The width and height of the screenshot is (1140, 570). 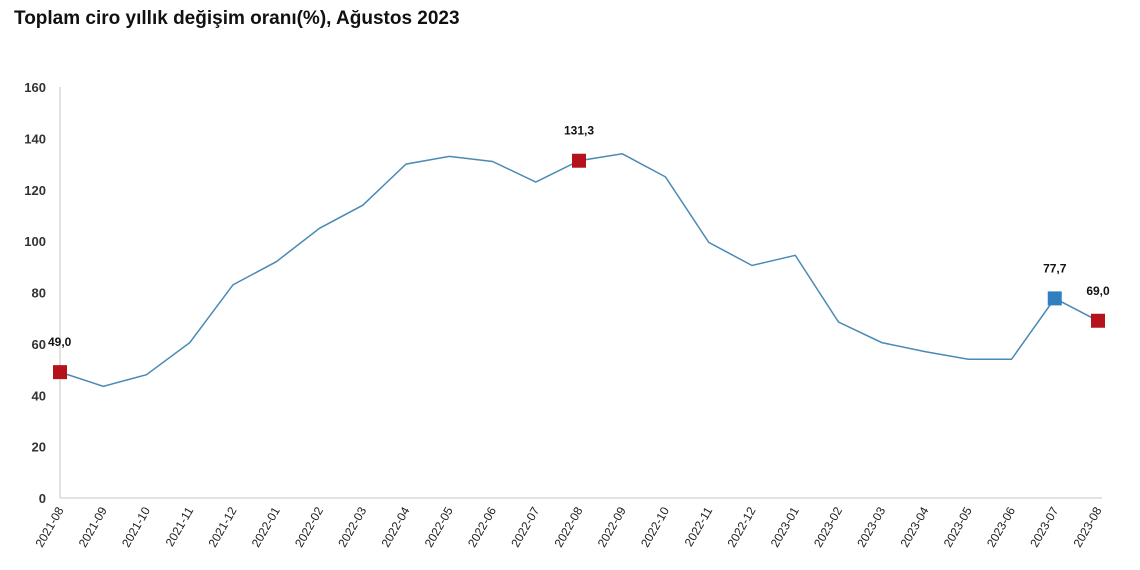 What do you see at coordinates (93, 526) in the screenshot?
I see `x-tick-label: 2021-09` at bounding box center [93, 526].